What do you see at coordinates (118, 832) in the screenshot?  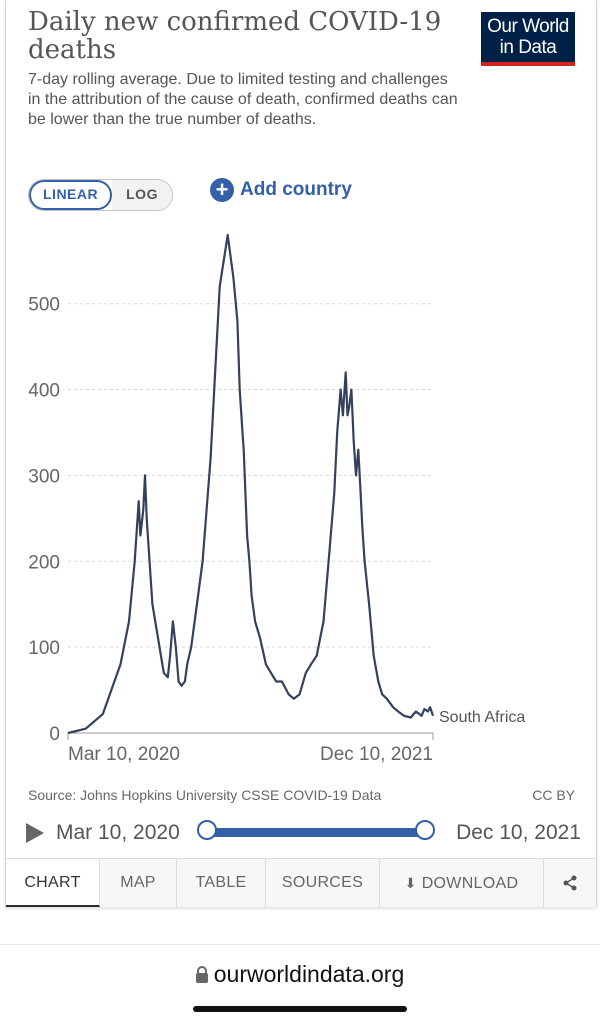 I see `timeline-start-label: Mar 10, 2020` at bounding box center [118, 832].